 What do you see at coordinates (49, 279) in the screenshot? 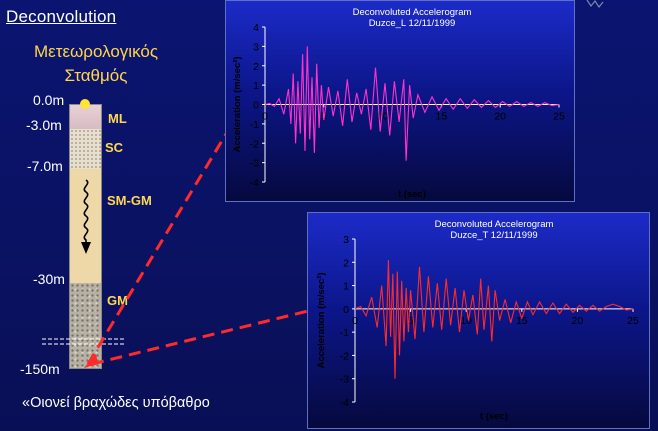
I see `depth-label-30m: -30m` at bounding box center [49, 279].